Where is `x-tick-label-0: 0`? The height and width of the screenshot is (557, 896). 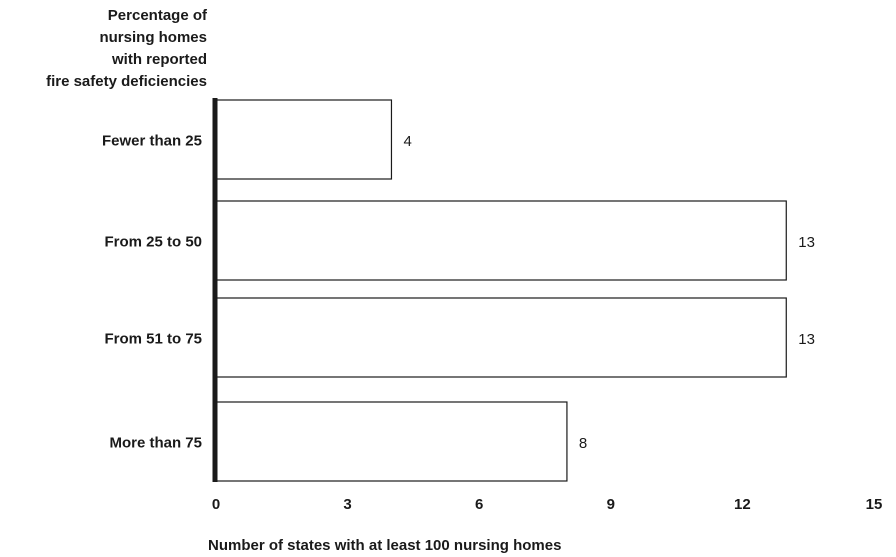
x-tick-label-0: 0 is located at coordinates (216, 504).